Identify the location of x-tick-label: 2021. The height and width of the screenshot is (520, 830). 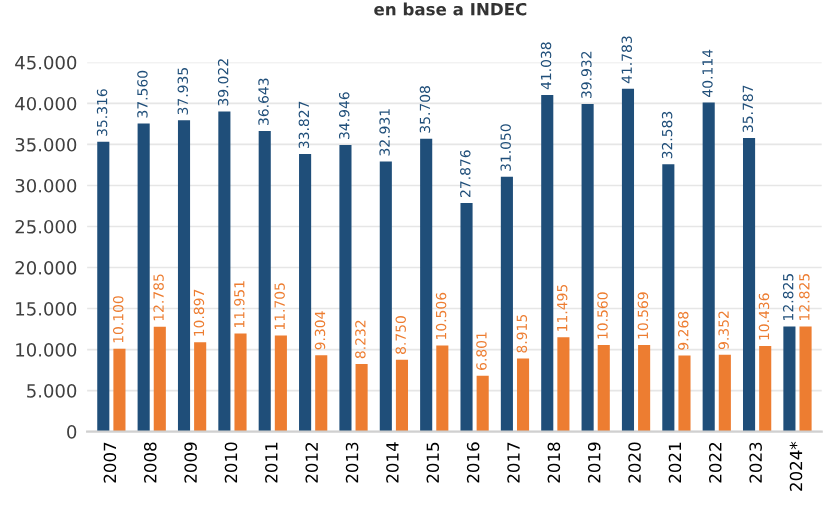
(675, 462).